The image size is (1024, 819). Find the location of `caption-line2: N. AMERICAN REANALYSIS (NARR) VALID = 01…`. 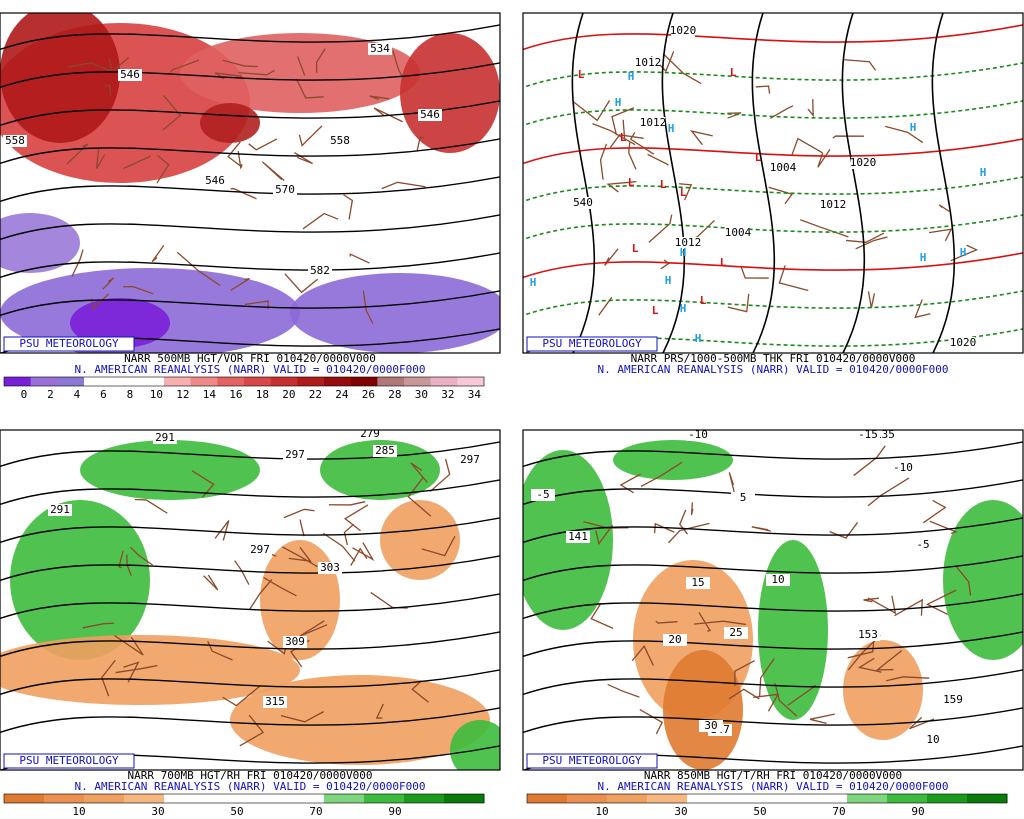

caption-line2: N. AMERICAN REANALYSIS (NARR) VALID = 01… is located at coordinates (250, 369).